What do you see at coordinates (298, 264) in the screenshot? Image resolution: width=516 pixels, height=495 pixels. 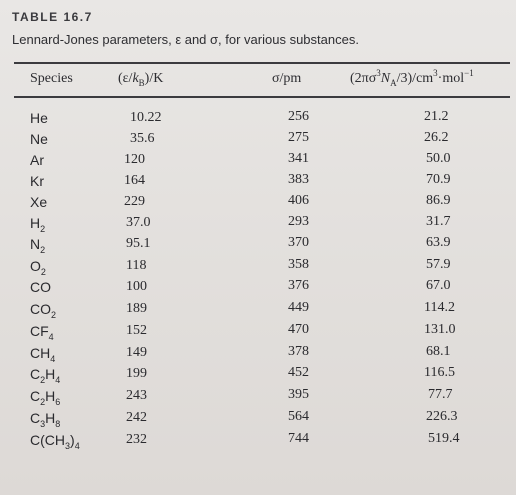 I see `cell-sigma: 358` at bounding box center [298, 264].